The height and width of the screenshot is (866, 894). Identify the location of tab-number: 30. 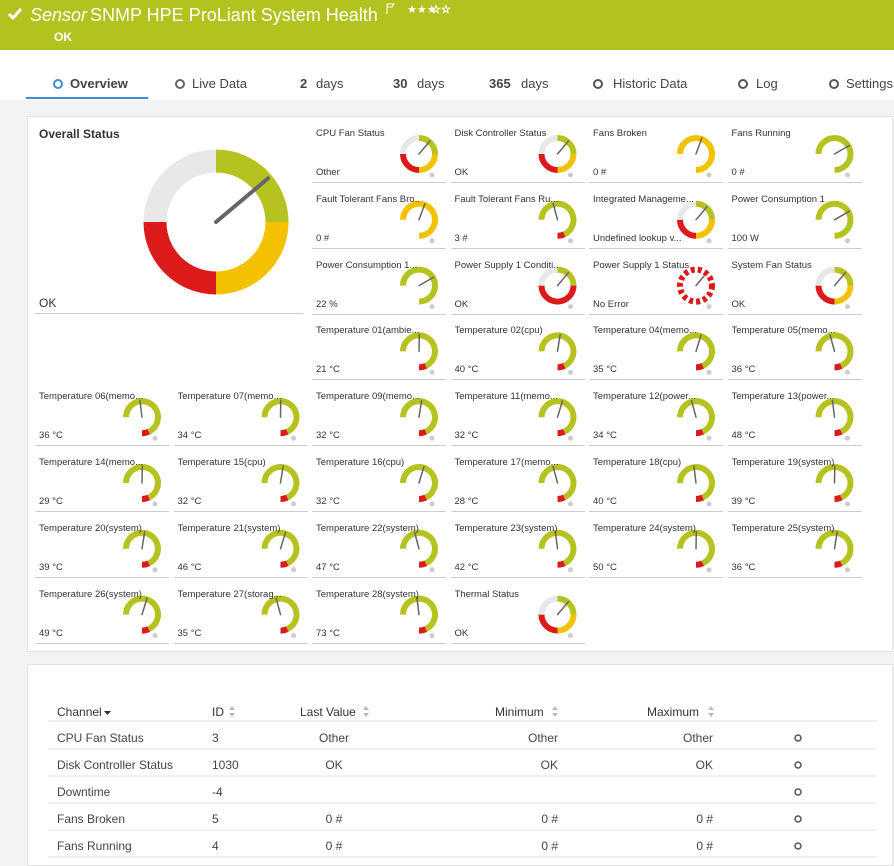
(400, 83).